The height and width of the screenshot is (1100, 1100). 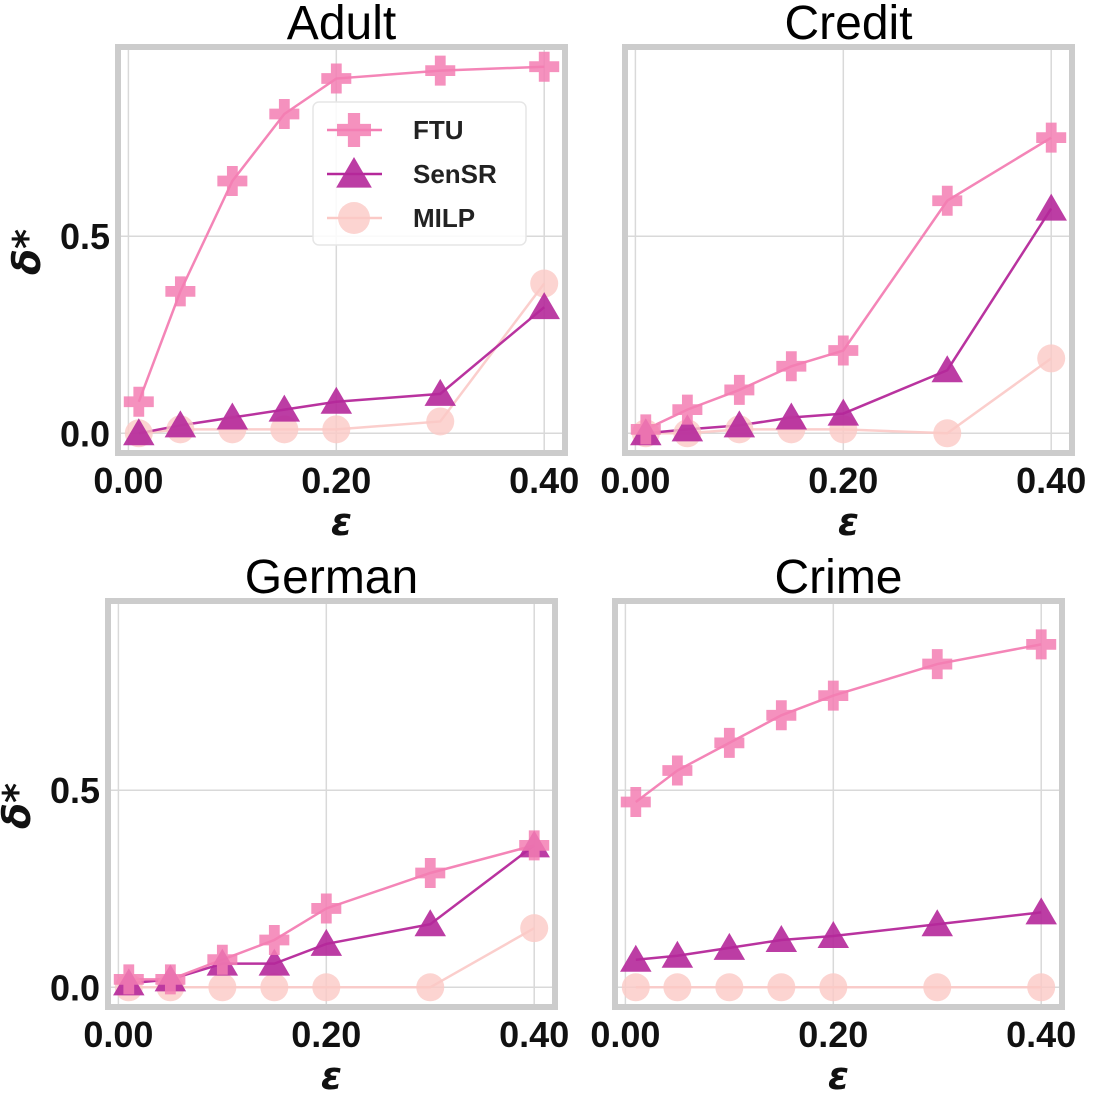 I want to click on legend-label-ftu: FTU, so click(x=438, y=130).